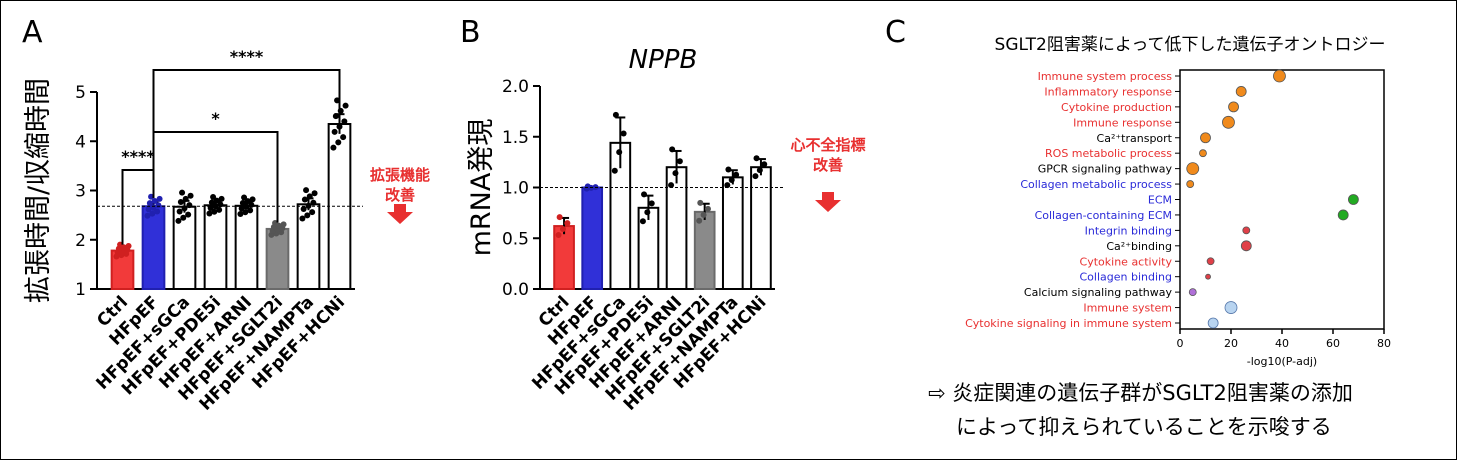 The width and height of the screenshot is (1457, 460). Describe the element at coordinates (1108, 153) in the screenshot. I see `term-label: ROS metabolic process` at that location.